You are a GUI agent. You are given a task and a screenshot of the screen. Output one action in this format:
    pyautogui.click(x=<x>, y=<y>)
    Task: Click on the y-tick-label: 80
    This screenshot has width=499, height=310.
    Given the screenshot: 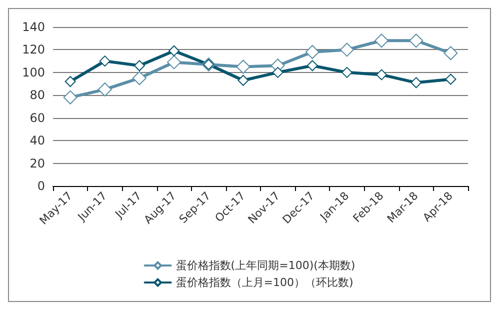 What is the action you would take?
    pyautogui.click(x=37, y=95)
    